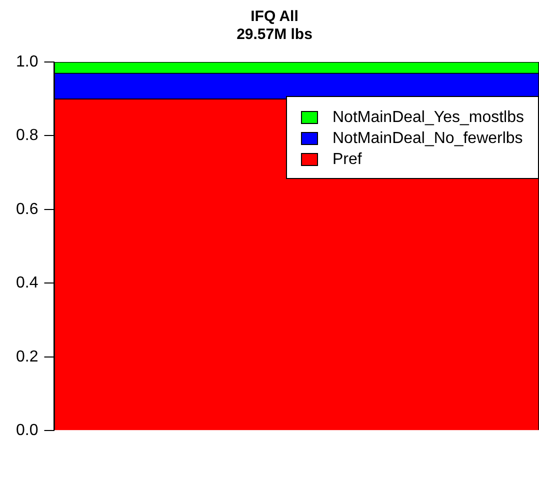  Describe the element at coordinates (27, 283) in the screenshot. I see `y-tick-label: 0.4` at that location.